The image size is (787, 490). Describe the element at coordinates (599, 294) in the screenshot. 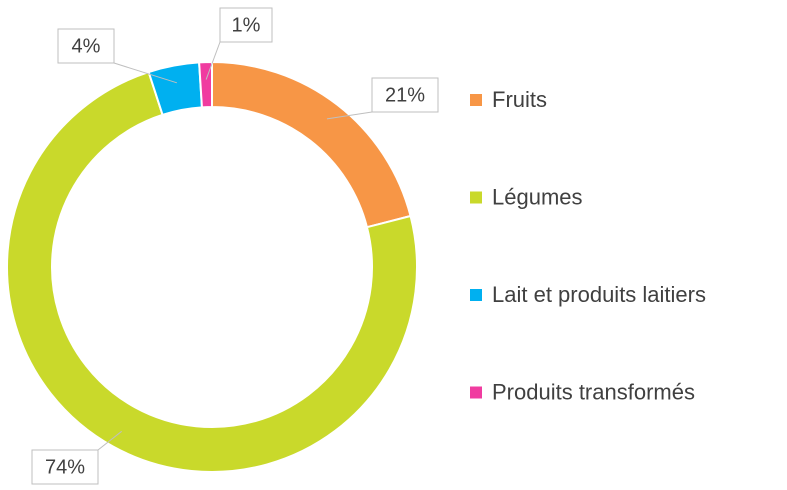

I see `legend-label: Lait et produits laitiers` at that location.